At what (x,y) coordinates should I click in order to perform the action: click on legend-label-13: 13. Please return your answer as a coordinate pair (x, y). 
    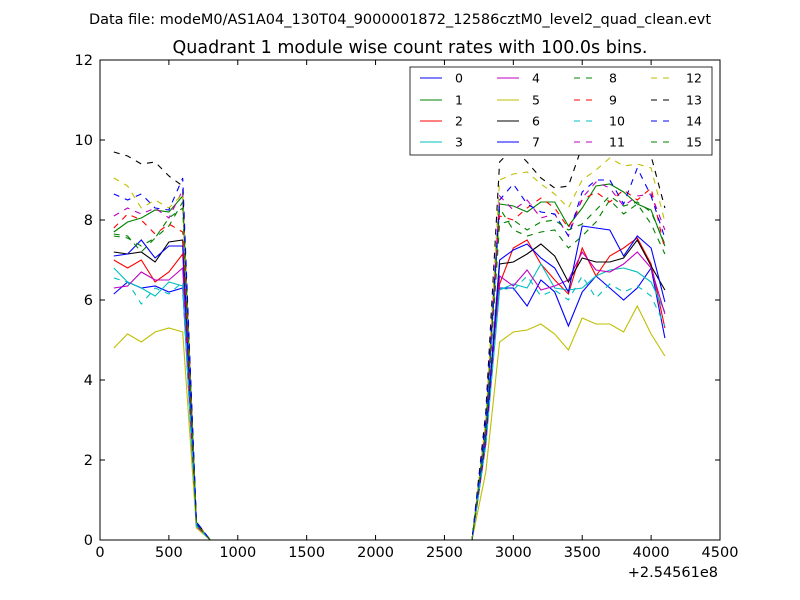
    Looking at the image, I should click on (694, 100).